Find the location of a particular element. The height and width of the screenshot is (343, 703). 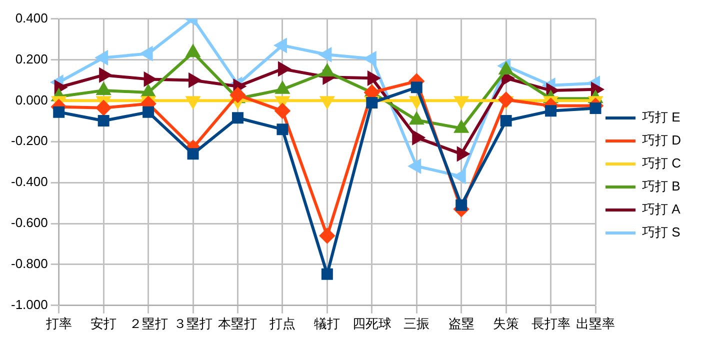

y-tick-label: 0.200 is located at coordinates (31, 58).